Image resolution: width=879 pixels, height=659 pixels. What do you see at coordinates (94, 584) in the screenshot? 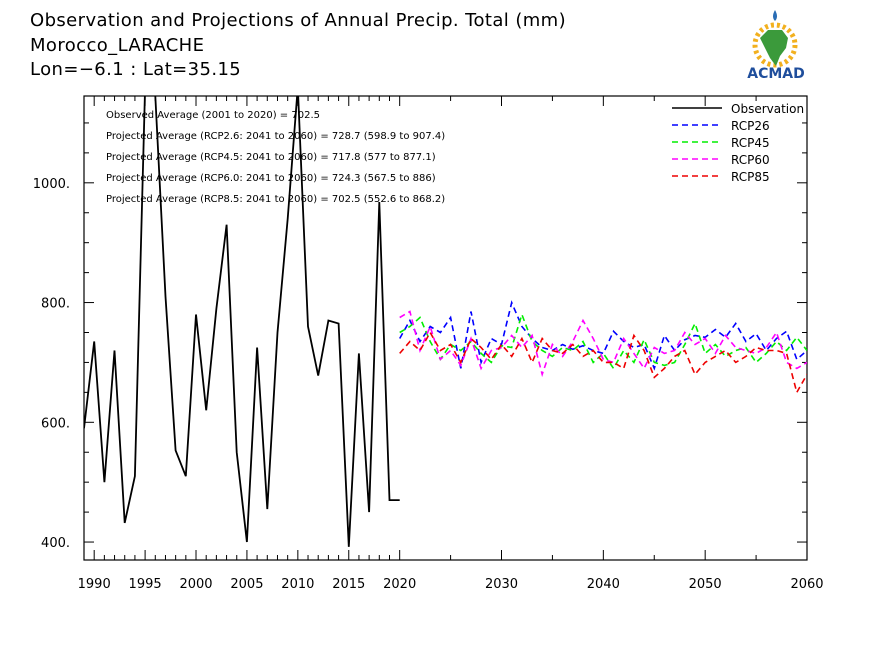
I see `x-tick-label: 1990` at bounding box center [94, 584].